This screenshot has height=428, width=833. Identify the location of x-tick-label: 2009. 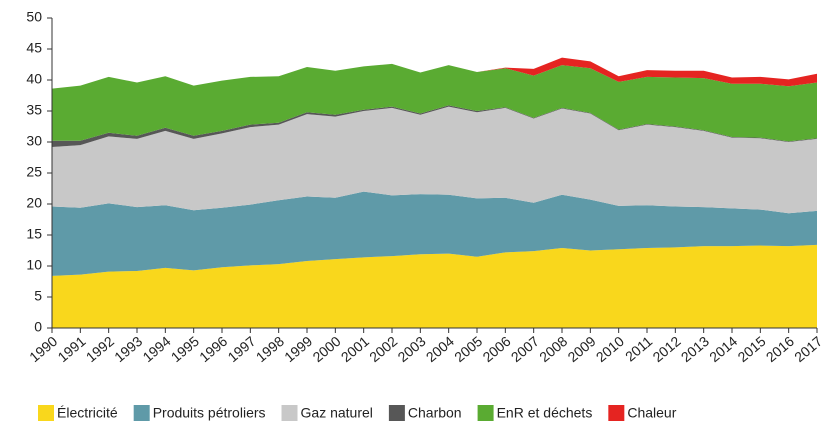
(581, 349).